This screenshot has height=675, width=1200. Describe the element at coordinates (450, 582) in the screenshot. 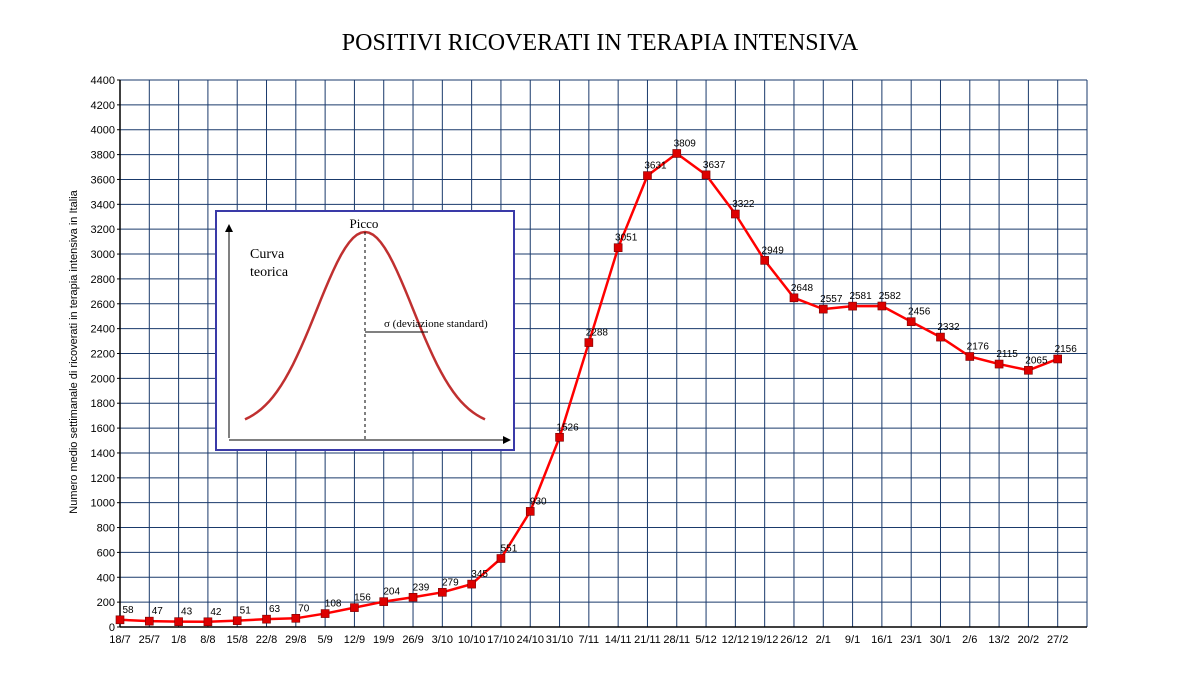

I see `data-label: 279` at that location.